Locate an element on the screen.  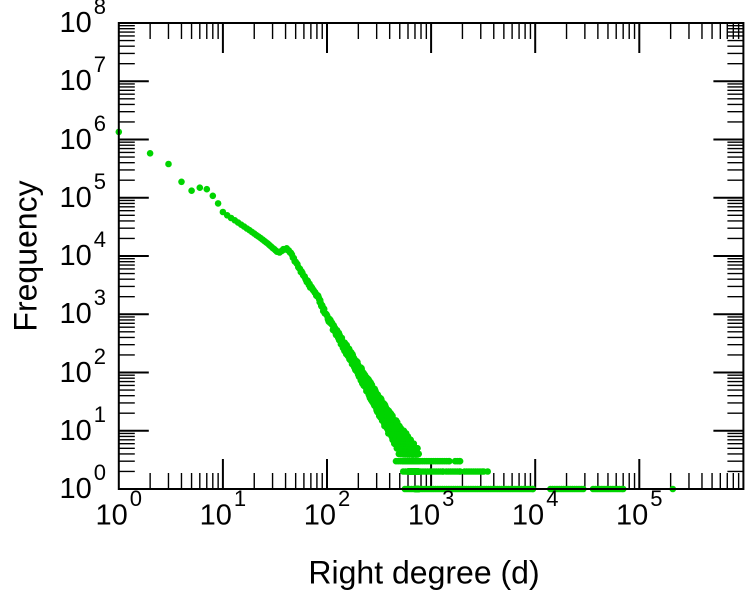
y-tick-label: 10⁵ is located at coordinates (82, 191).